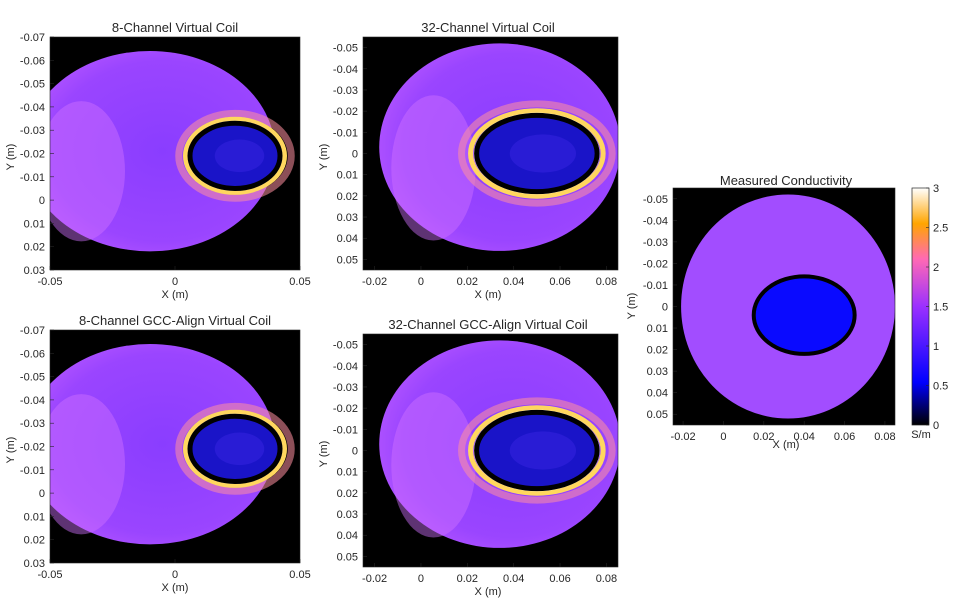 Image resolution: width=959 pixels, height=611 pixels. I want to click on x-tick-label: 0.04, so click(513, 579).